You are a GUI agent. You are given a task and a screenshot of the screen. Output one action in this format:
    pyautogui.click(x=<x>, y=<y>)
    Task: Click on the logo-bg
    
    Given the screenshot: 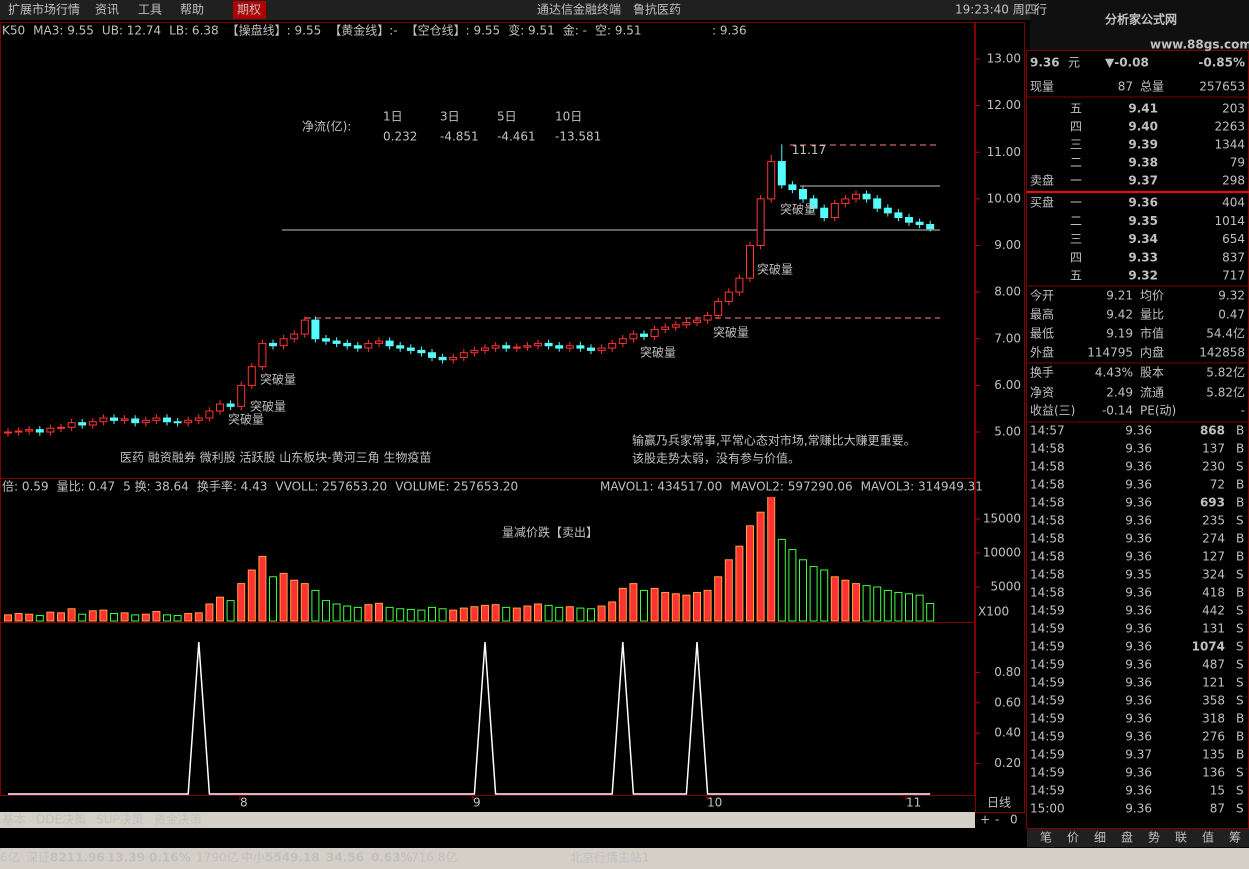 What is the action you would take?
    pyautogui.click(x=1139, y=25)
    